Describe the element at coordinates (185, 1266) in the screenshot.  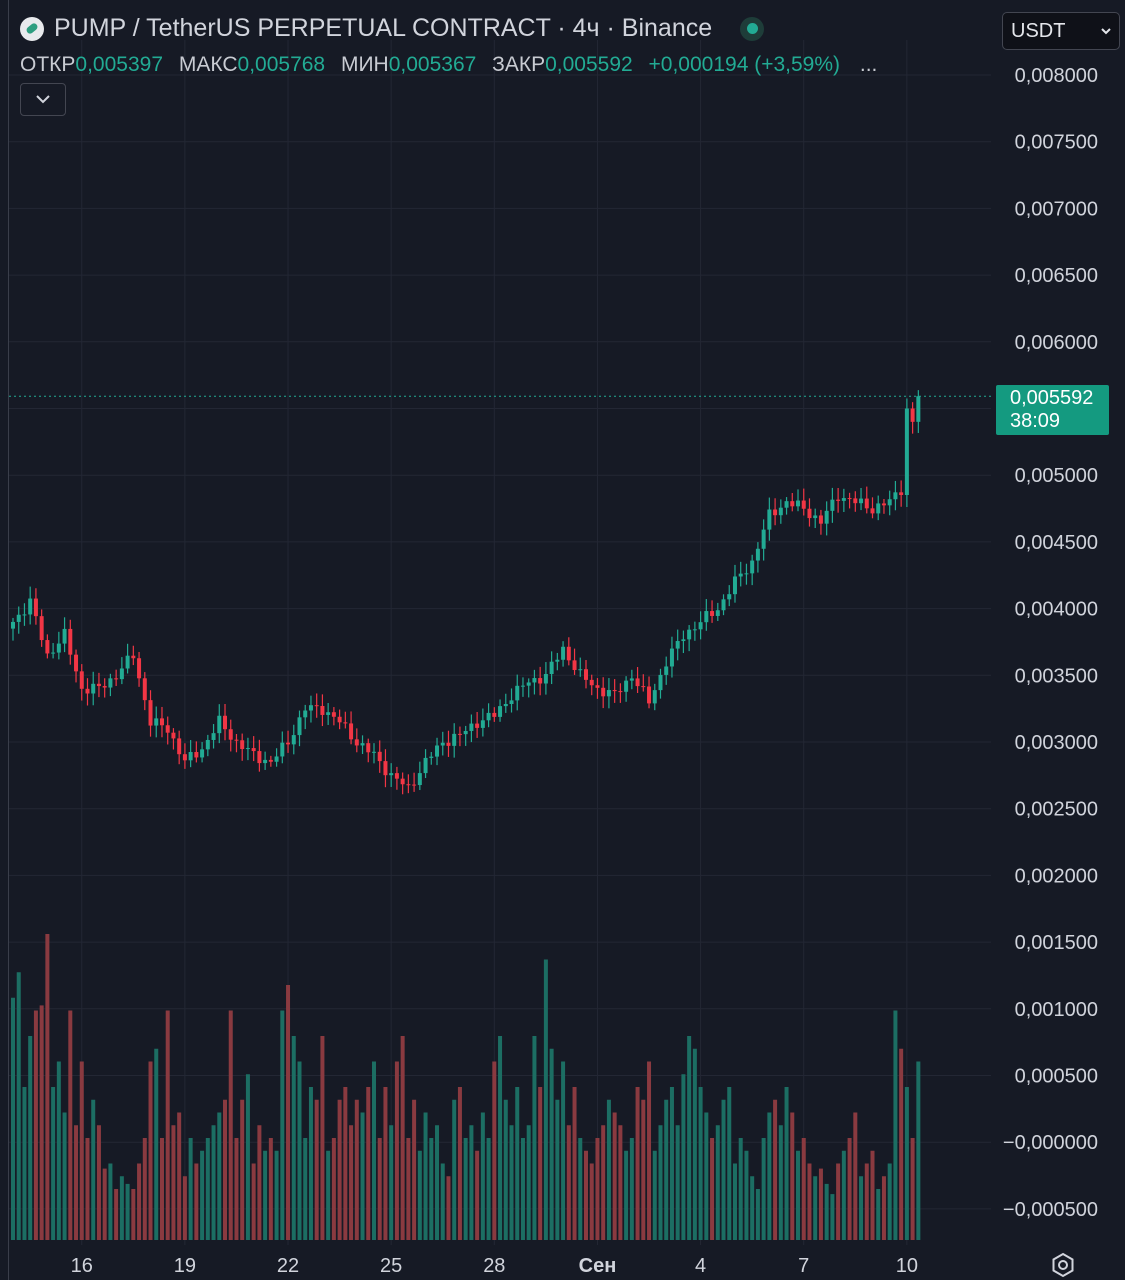
I see `x-tick-label: 19` at that location.